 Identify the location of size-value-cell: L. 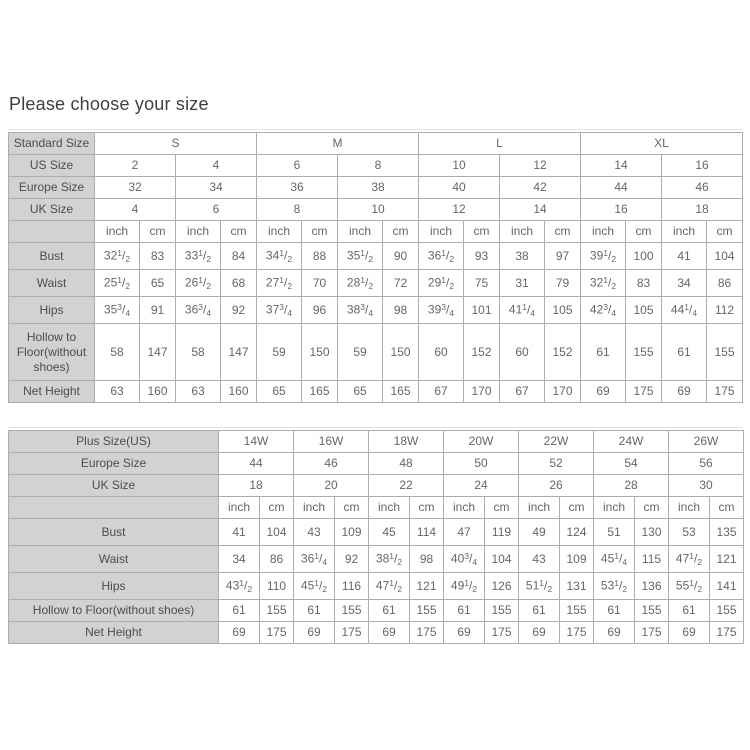
(500, 143).